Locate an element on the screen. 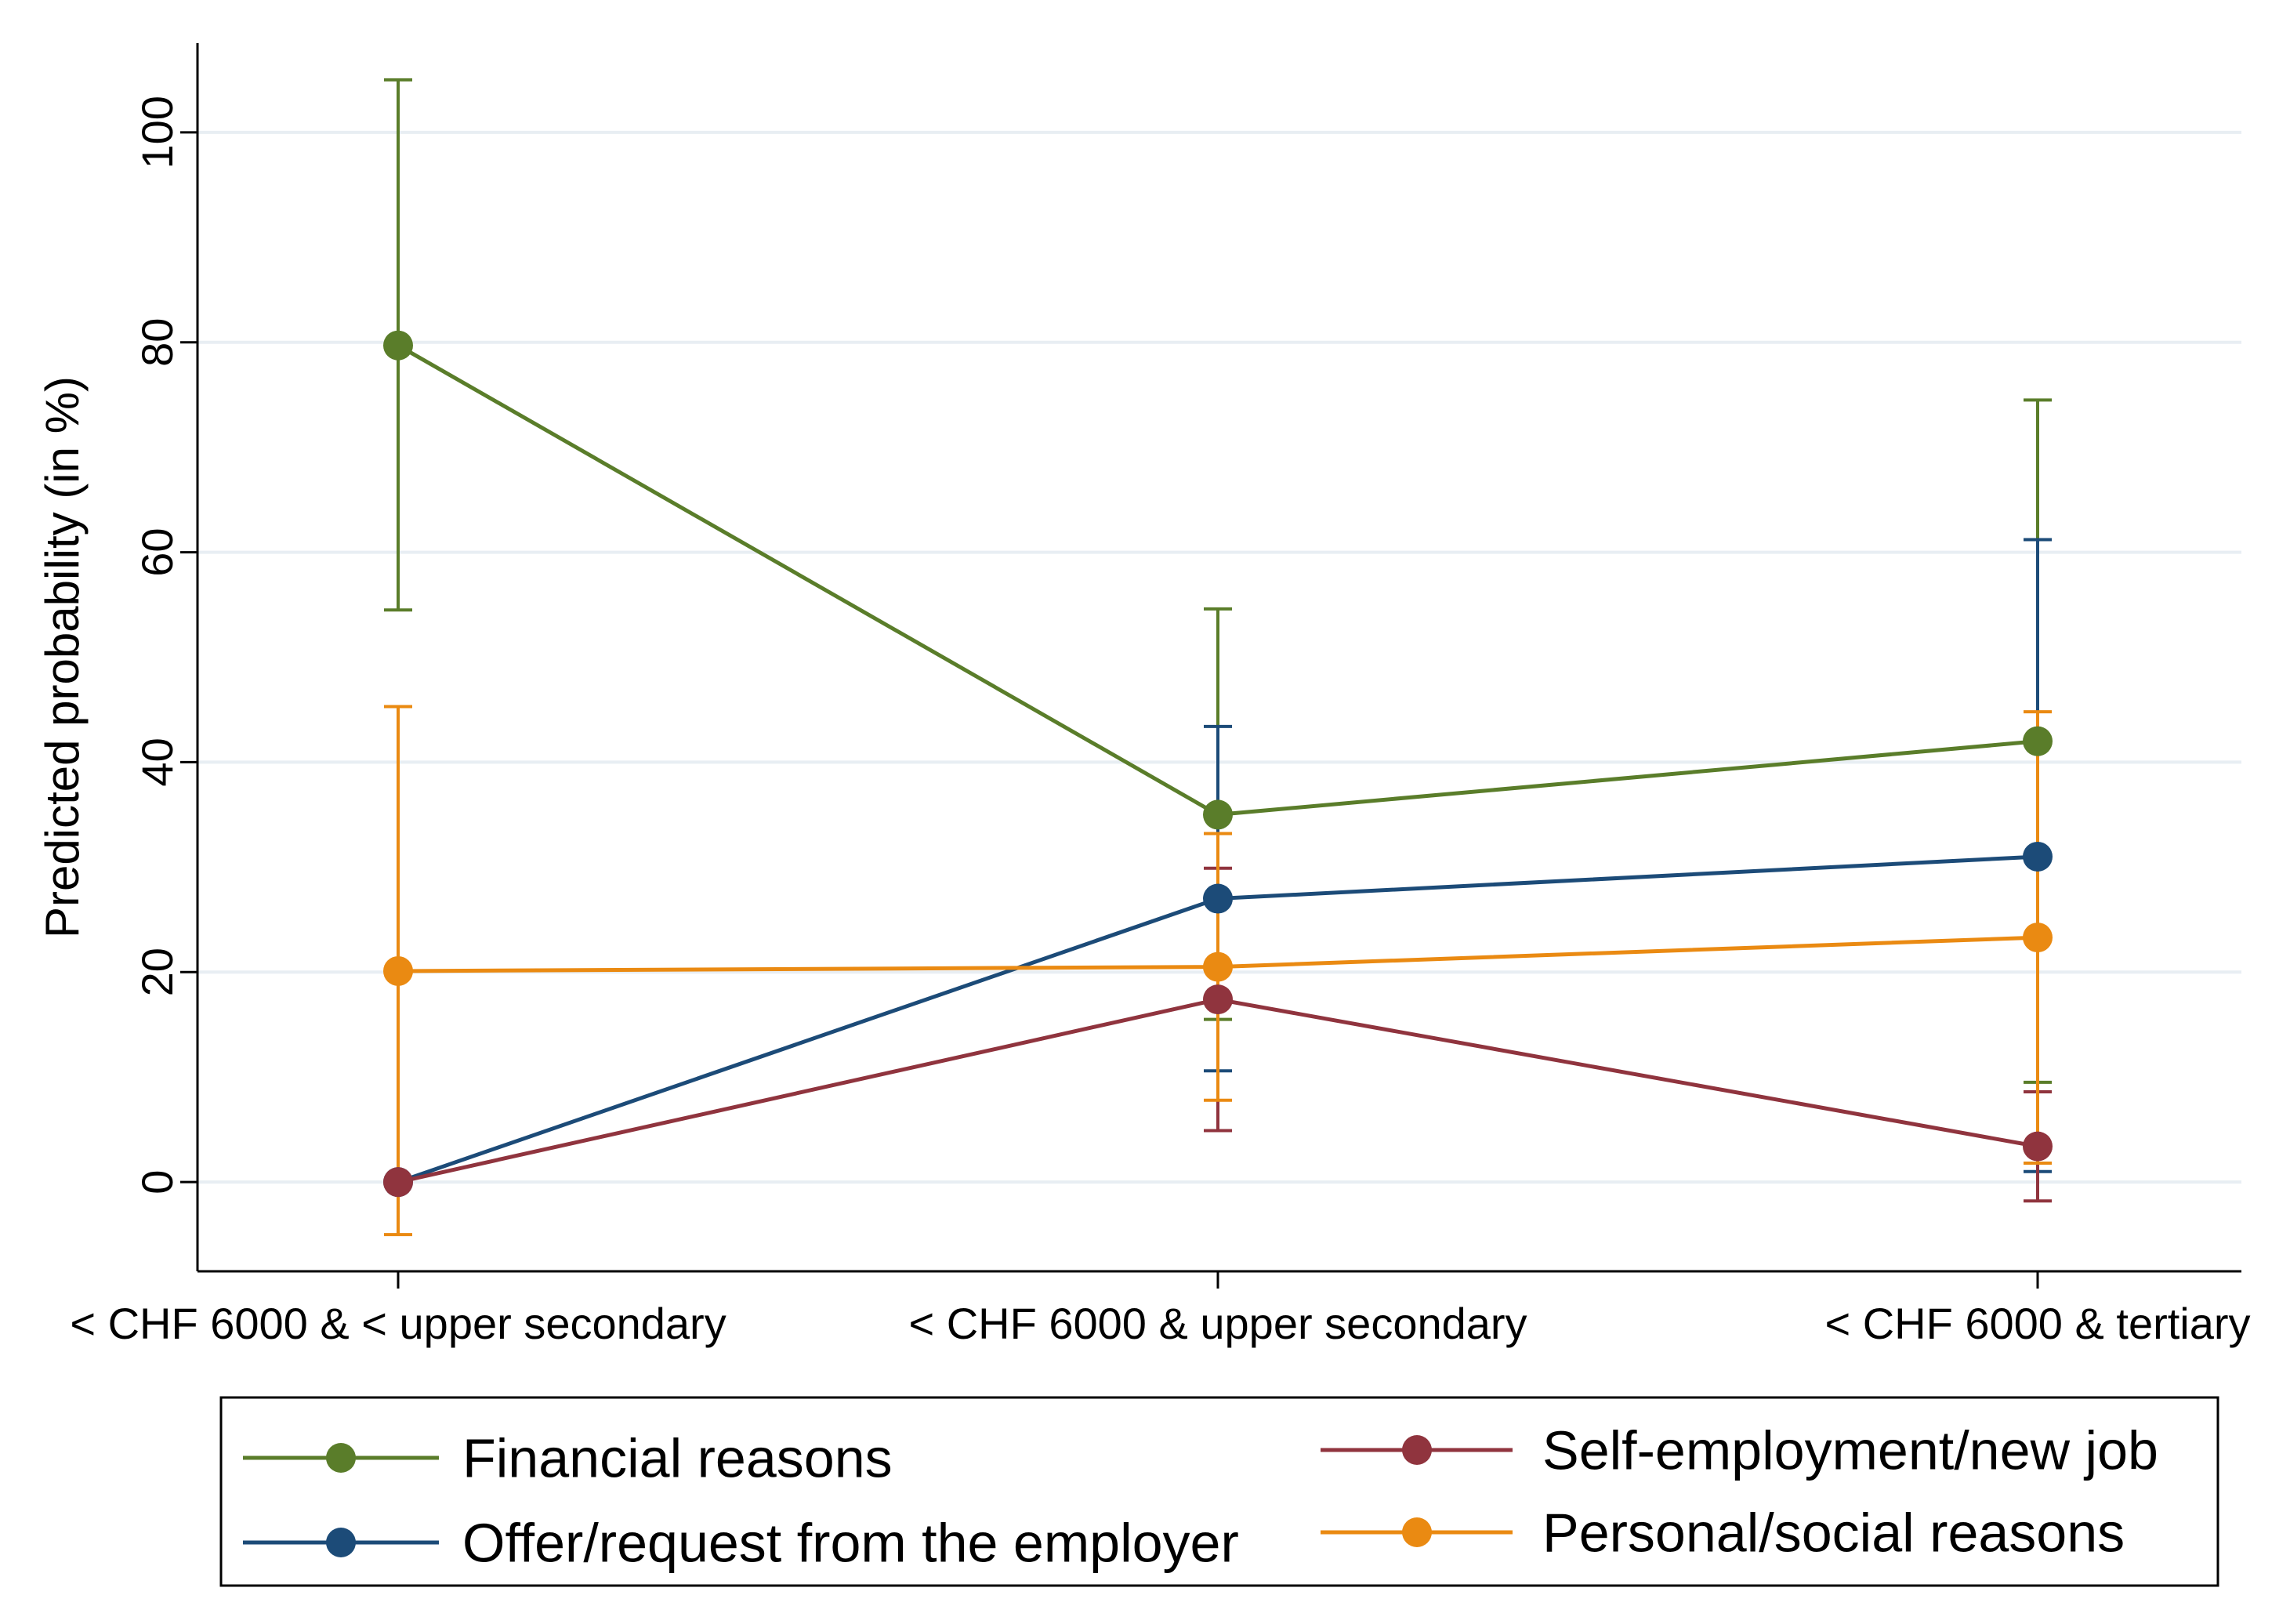 The width and height of the screenshot is (2290, 1624). y-tick-label: 0 is located at coordinates (157, 1182).